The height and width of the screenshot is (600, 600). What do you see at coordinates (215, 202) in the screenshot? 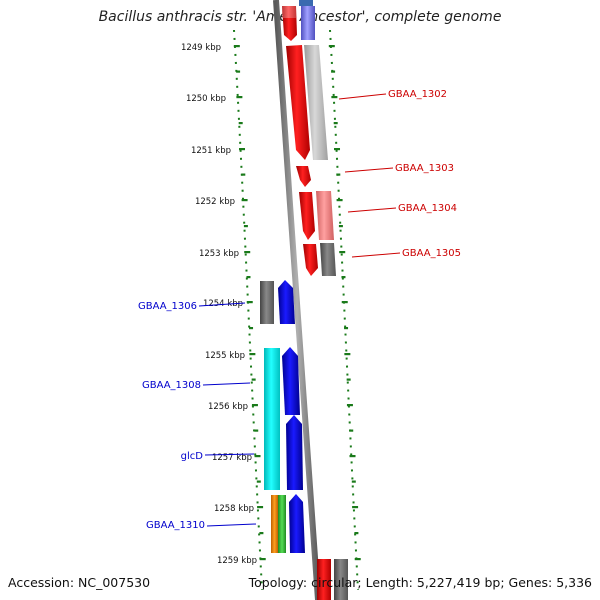
I see `tick-label: 1252 kbp` at bounding box center [215, 202].